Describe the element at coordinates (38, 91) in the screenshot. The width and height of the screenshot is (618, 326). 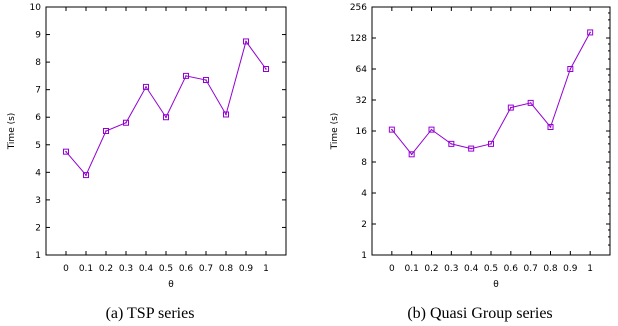
I see `y-tick-label: 7` at that location.